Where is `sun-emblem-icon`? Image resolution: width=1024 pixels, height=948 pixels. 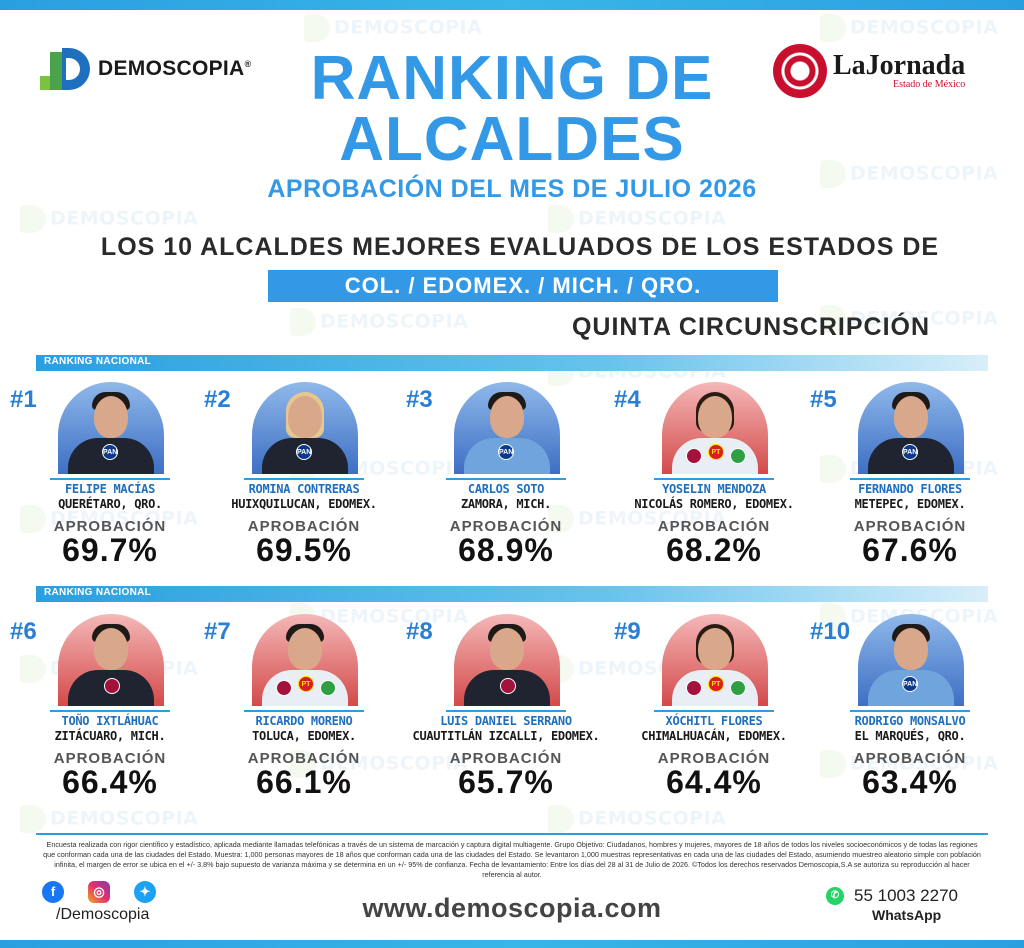 sun-emblem-icon is located at coordinates (800, 71).